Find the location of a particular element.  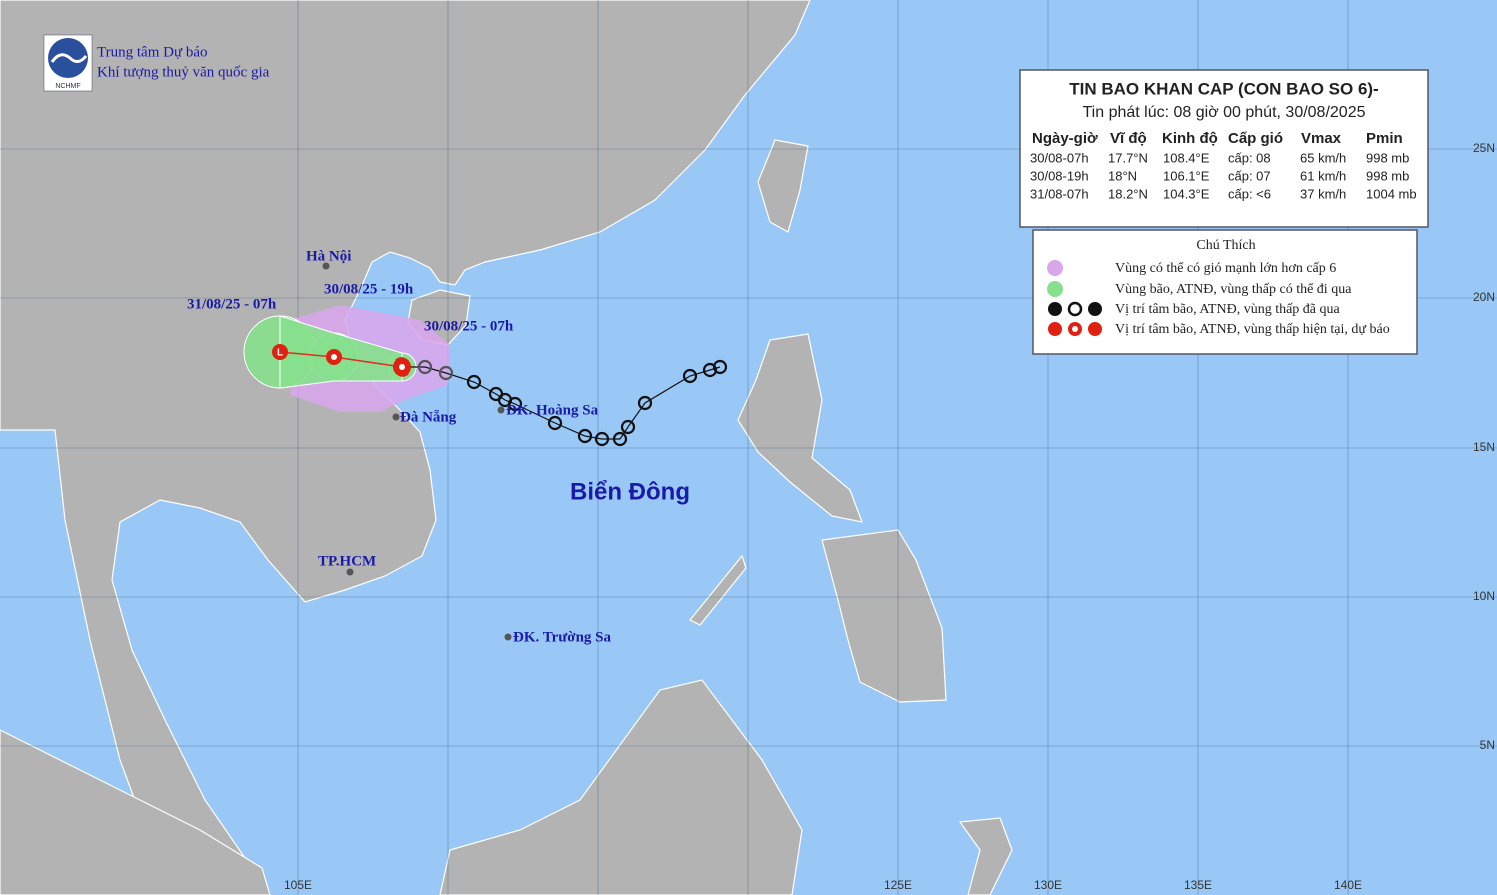

table-cell: 61 km/h is located at coordinates (1323, 175).